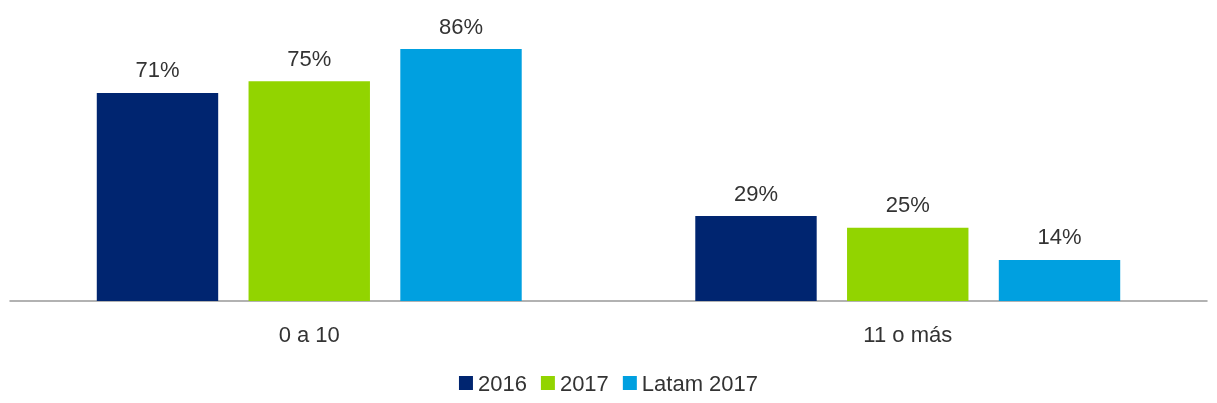 This screenshot has height=403, width=1217. I want to click on legend-label: 2016, so click(502, 383).